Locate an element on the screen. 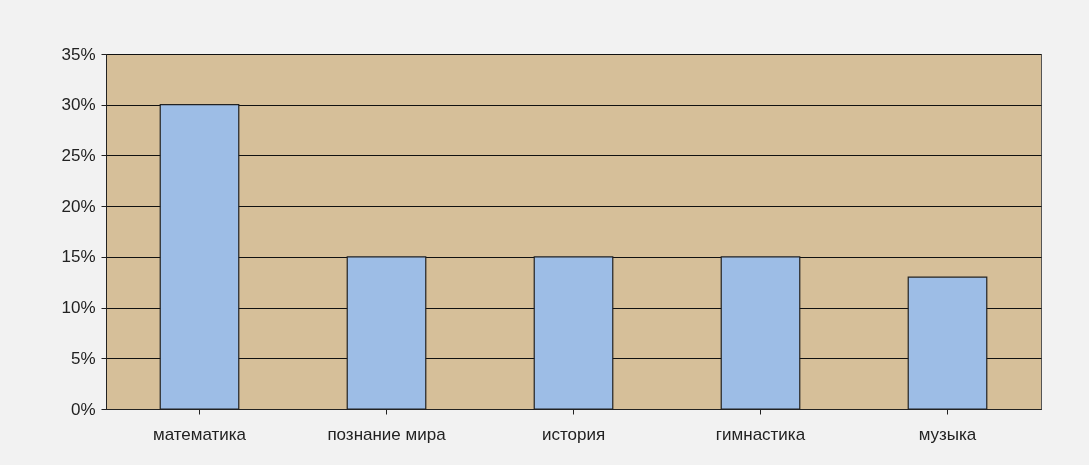 The width and height of the screenshot is (1089, 465). y-tick-label: 5% is located at coordinates (83, 358).